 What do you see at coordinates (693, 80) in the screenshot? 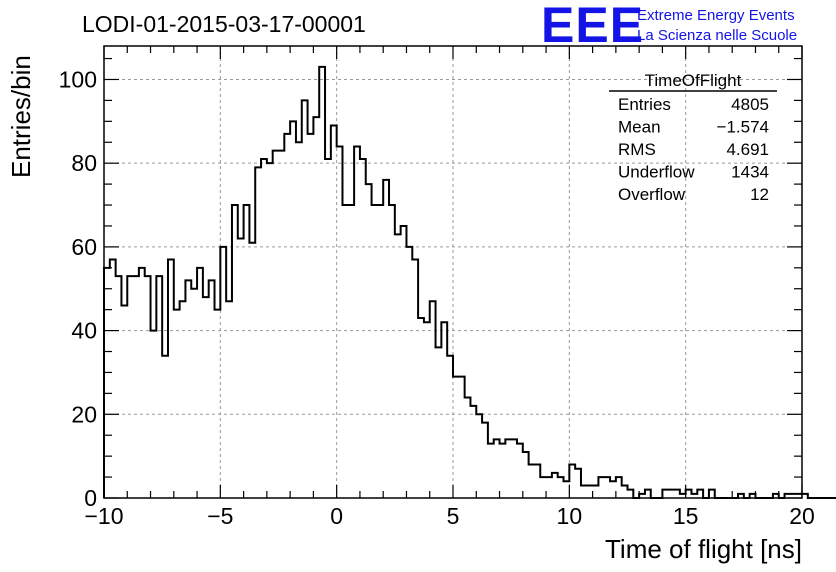
I see `stats-box-title: TimeOfFlight` at bounding box center [693, 80].